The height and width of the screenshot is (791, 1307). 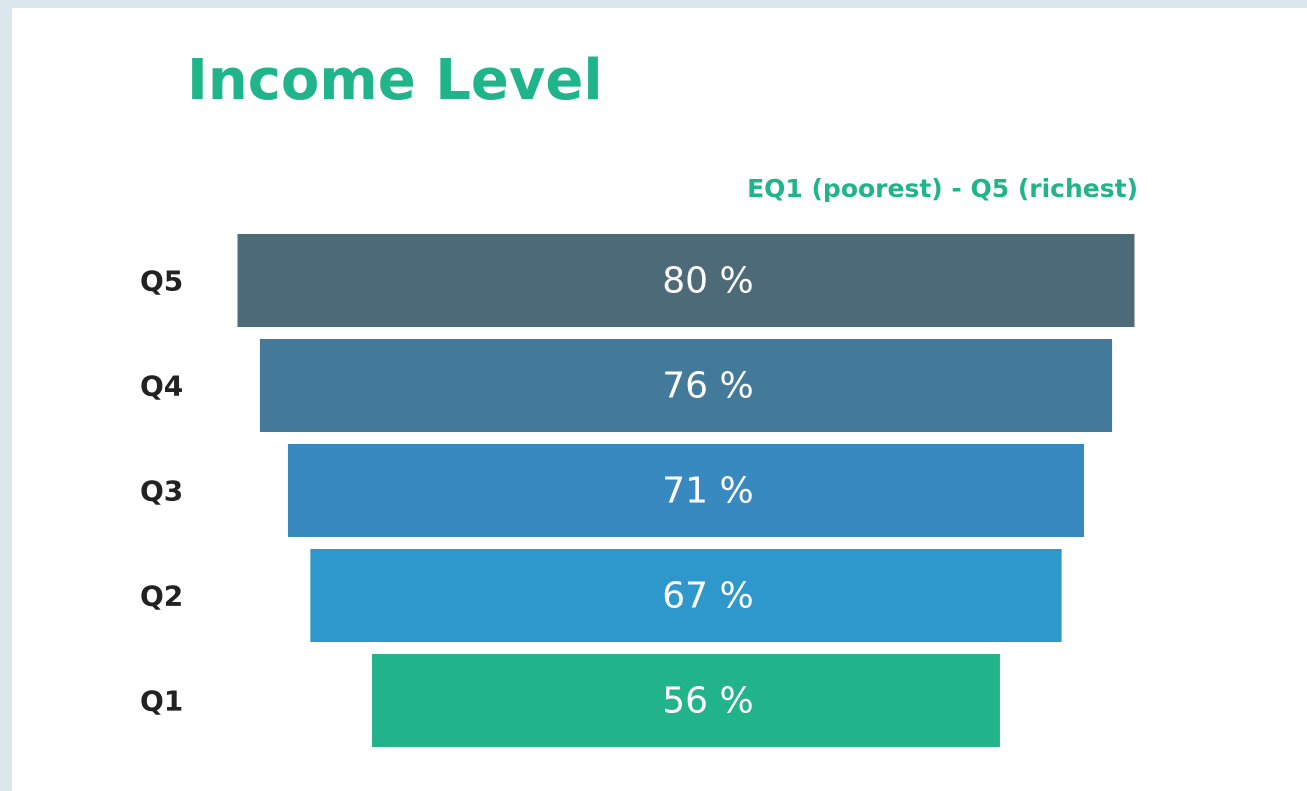 What do you see at coordinates (942, 188) in the screenshot?
I see `chart-subtitle: EQ1 (poorest) - Q5 (richest)` at bounding box center [942, 188].